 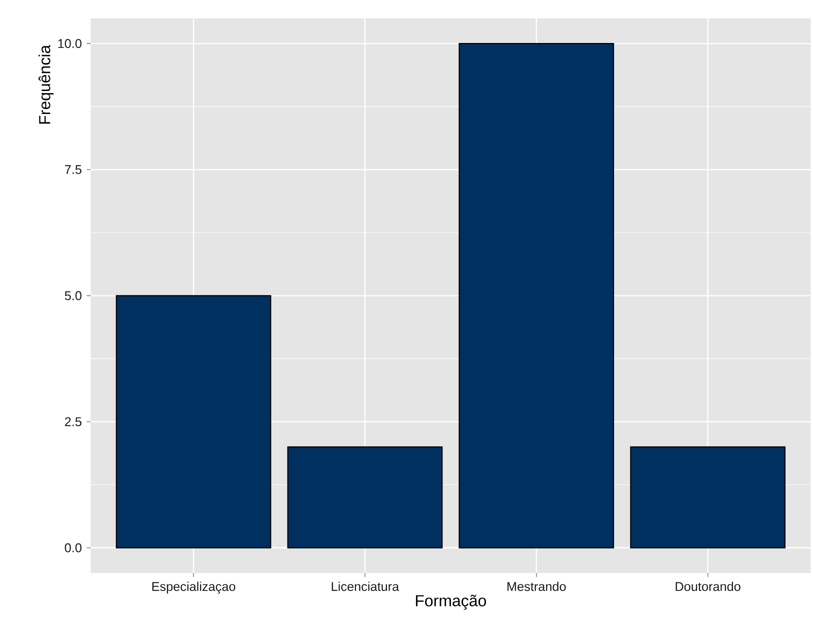 What do you see at coordinates (451, 602) in the screenshot?
I see `x-axis-title: Formação` at bounding box center [451, 602].